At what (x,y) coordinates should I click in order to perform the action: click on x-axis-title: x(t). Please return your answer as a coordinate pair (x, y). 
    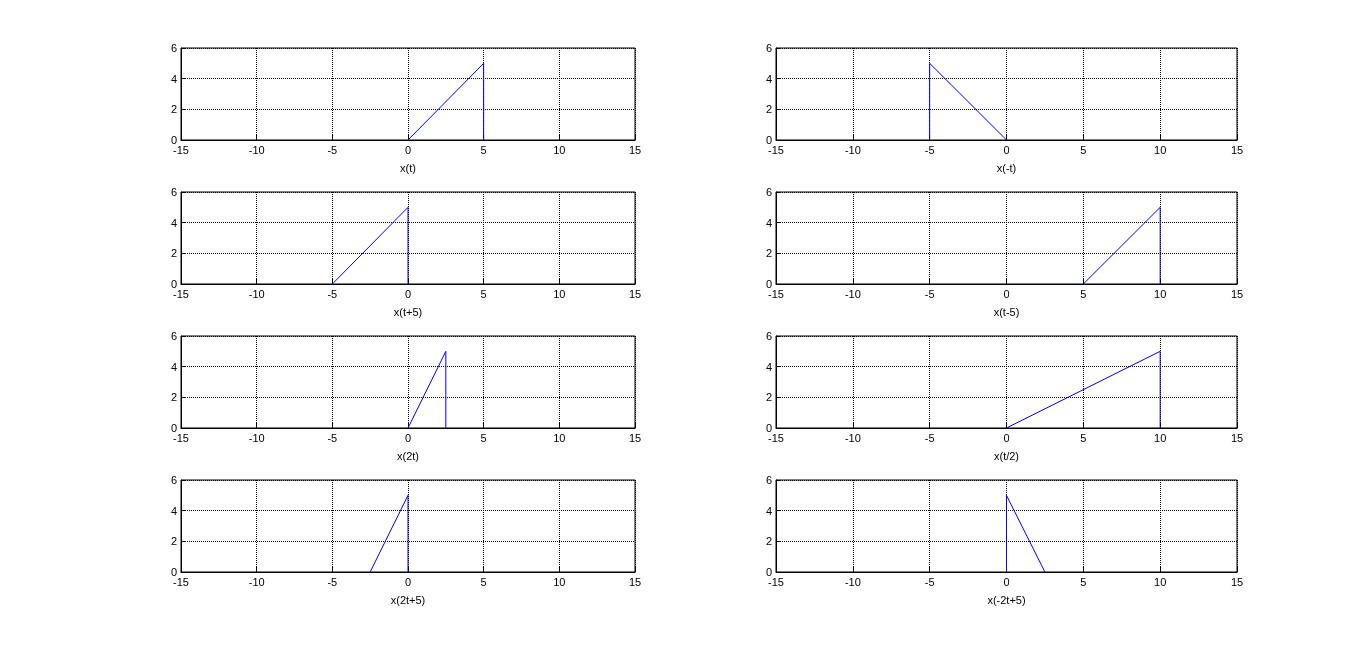
    Looking at the image, I should click on (408, 167).